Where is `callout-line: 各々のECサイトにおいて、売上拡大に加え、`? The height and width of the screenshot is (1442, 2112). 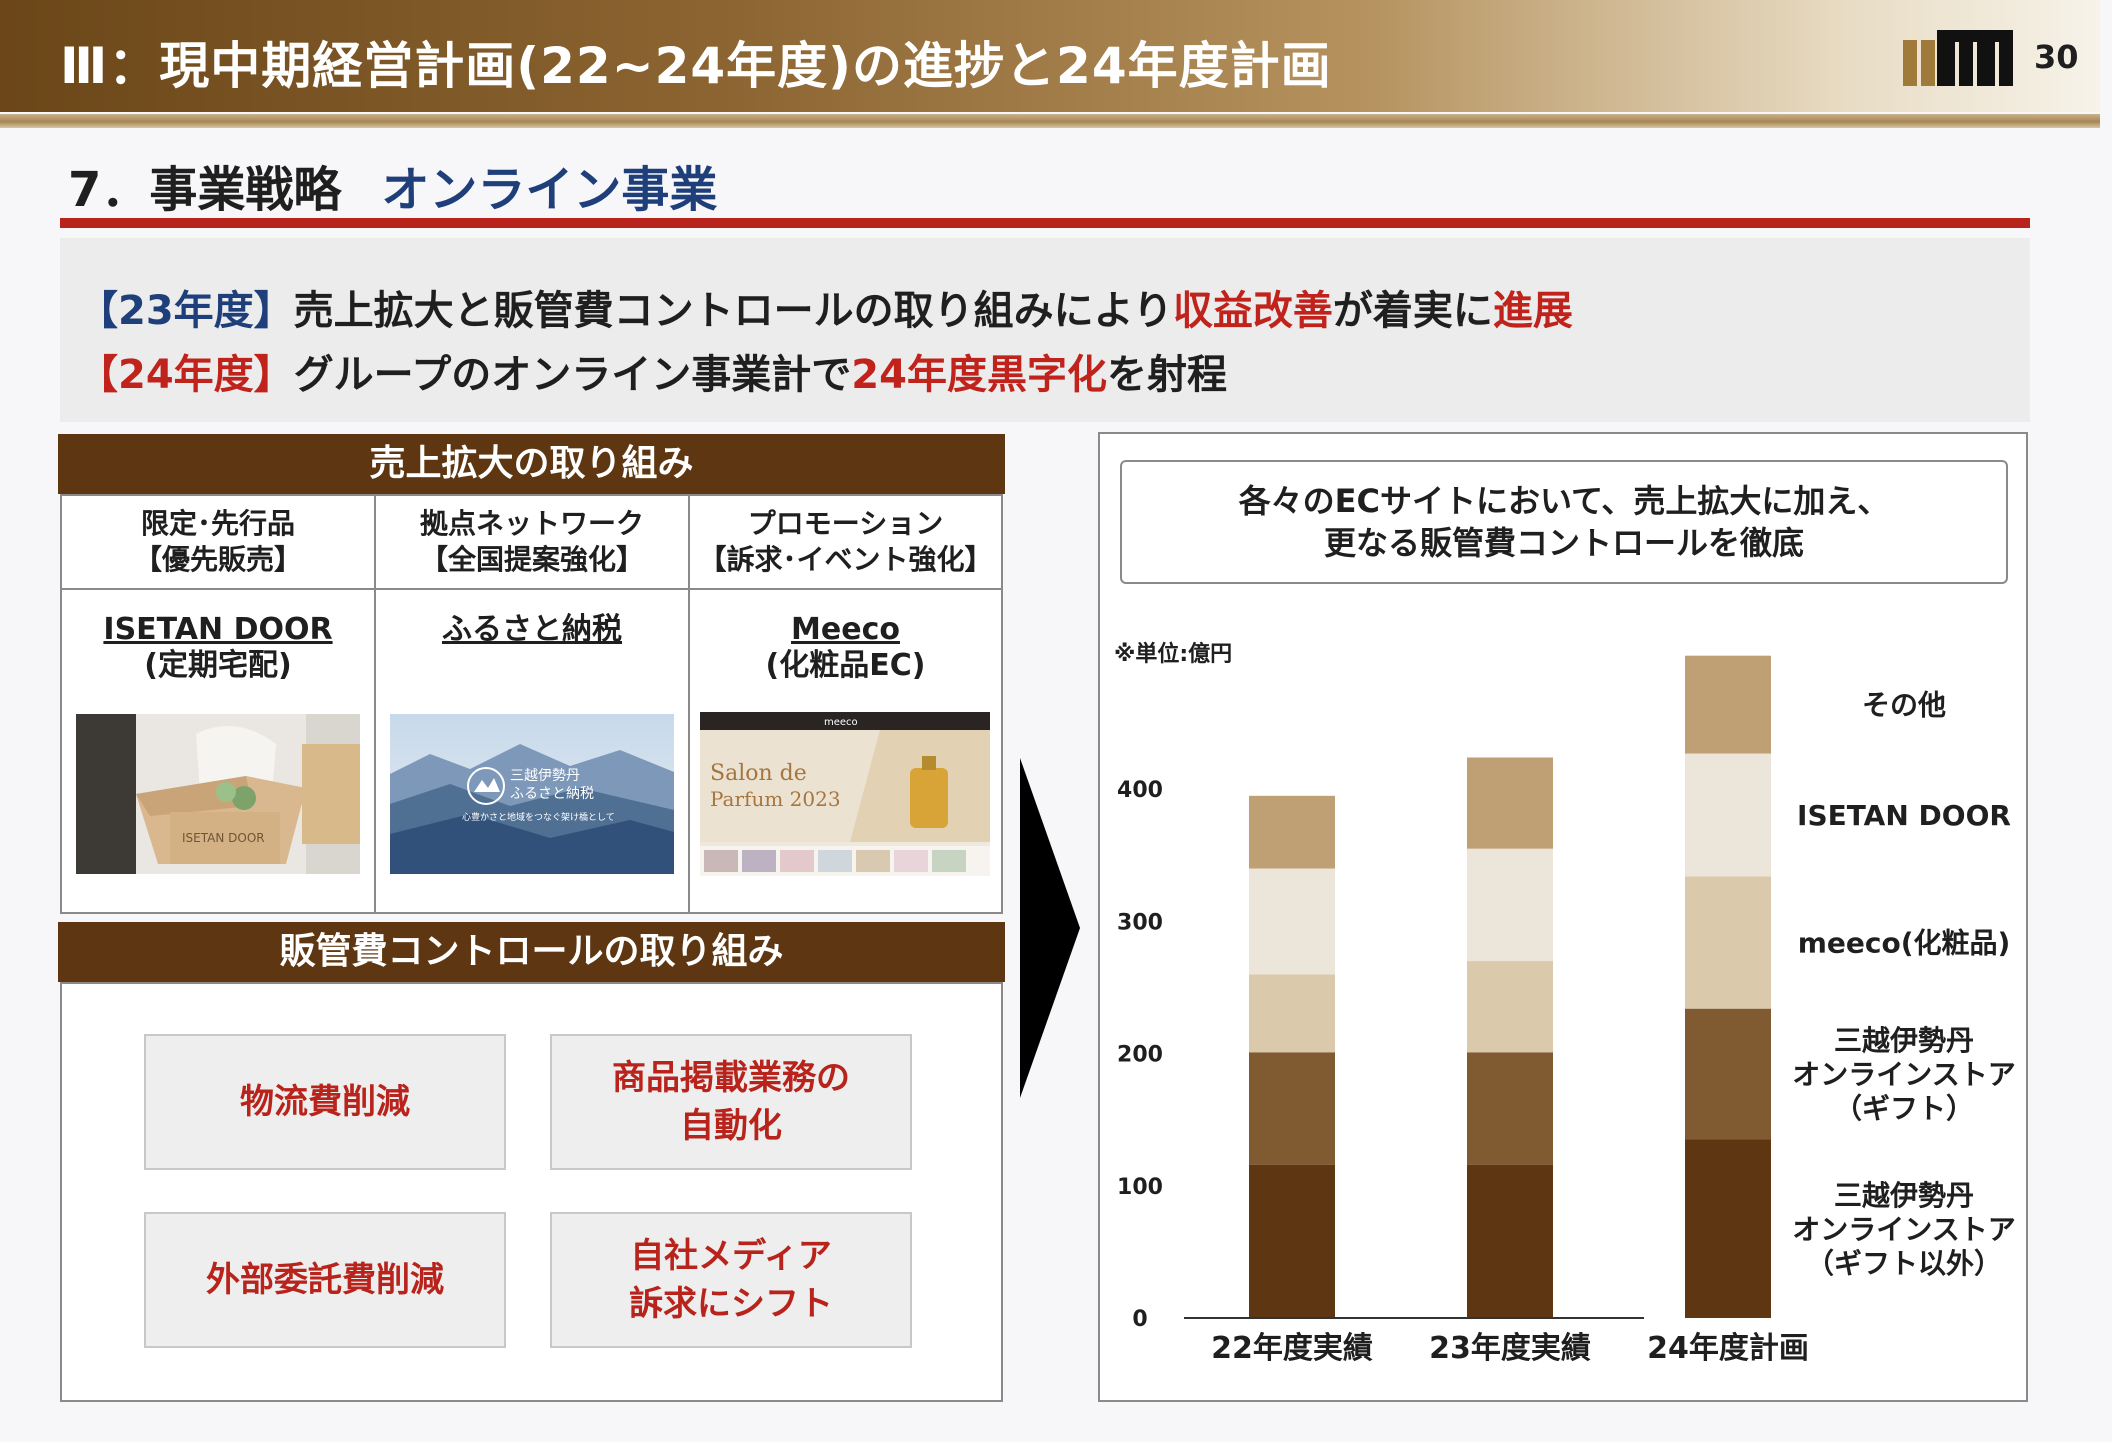 callout-line: 各々のECサイトにおいて、売上拡大に加え、 is located at coordinates (1564, 501).